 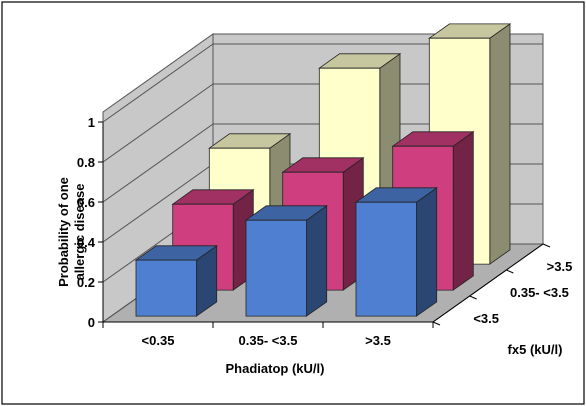 What do you see at coordinates (86, 242) in the screenshot?
I see `y-tick-label: 0.4` at bounding box center [86, 242].